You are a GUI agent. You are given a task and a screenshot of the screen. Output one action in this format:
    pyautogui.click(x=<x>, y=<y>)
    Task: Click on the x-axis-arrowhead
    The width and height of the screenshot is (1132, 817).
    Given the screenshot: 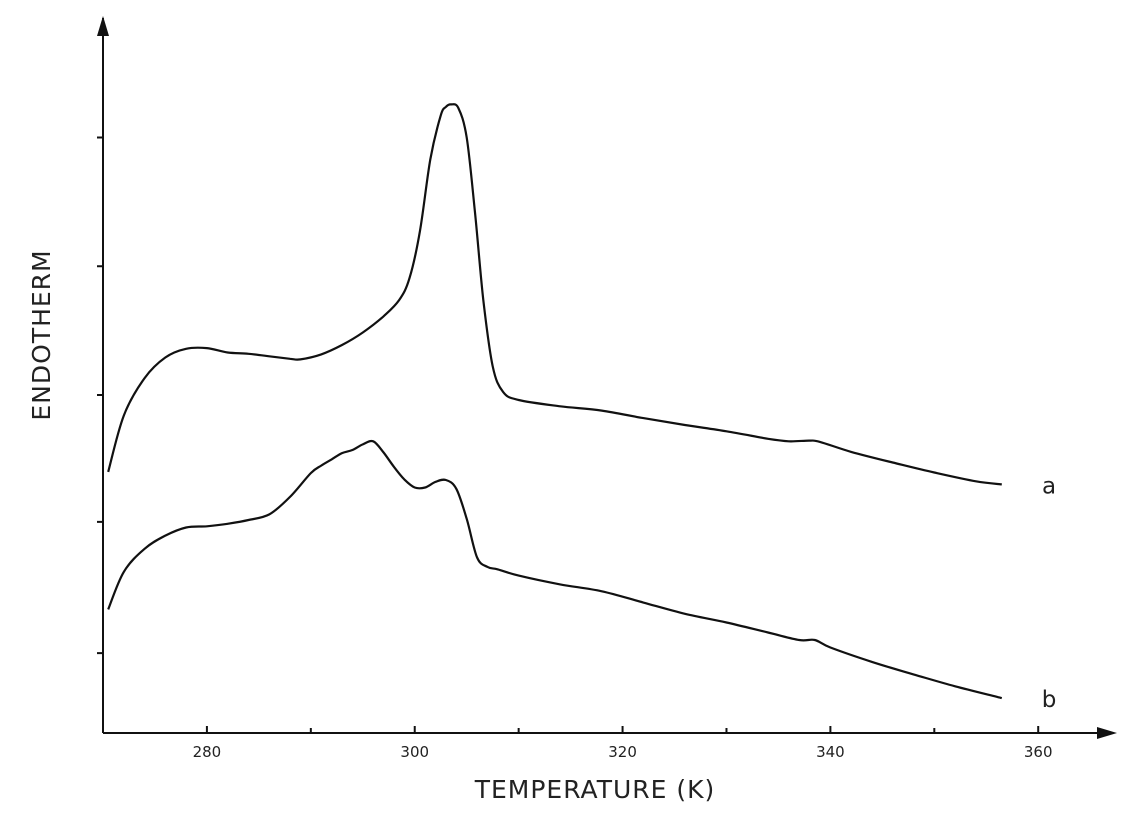 What is the action you would take?
    pyautogui.click(x=1107, y=733)
    